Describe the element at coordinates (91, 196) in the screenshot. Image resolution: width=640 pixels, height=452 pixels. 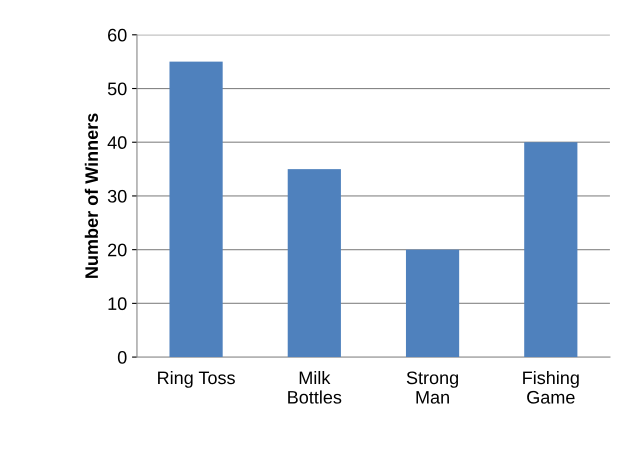
I see `y-axis-title: Number of Winners` at that location.